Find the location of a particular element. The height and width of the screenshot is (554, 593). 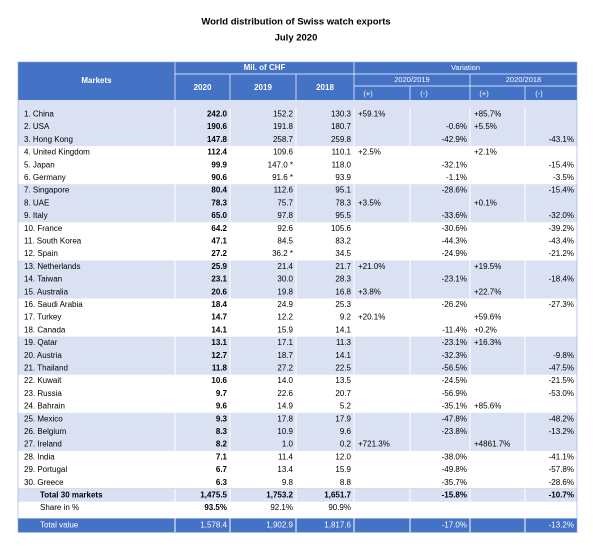

cell-value: 27.2 is located at coordinates (219, 253).